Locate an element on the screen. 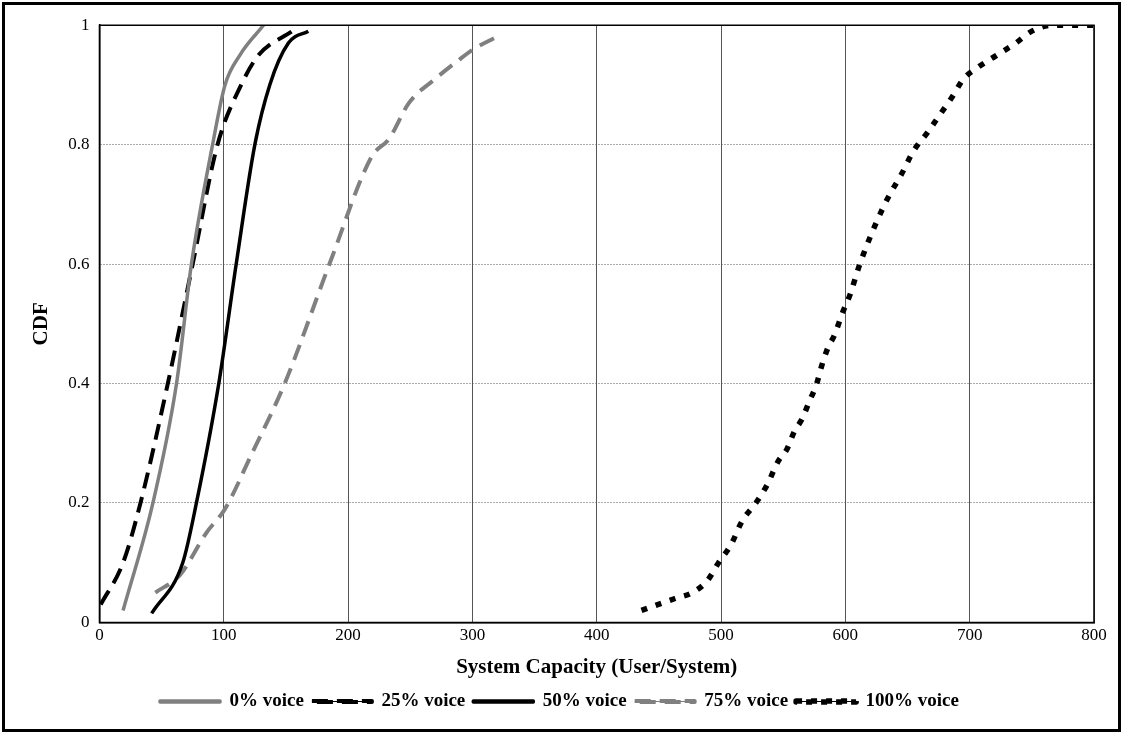  x-tick-label: 500 is located at coordinates (721, 635).